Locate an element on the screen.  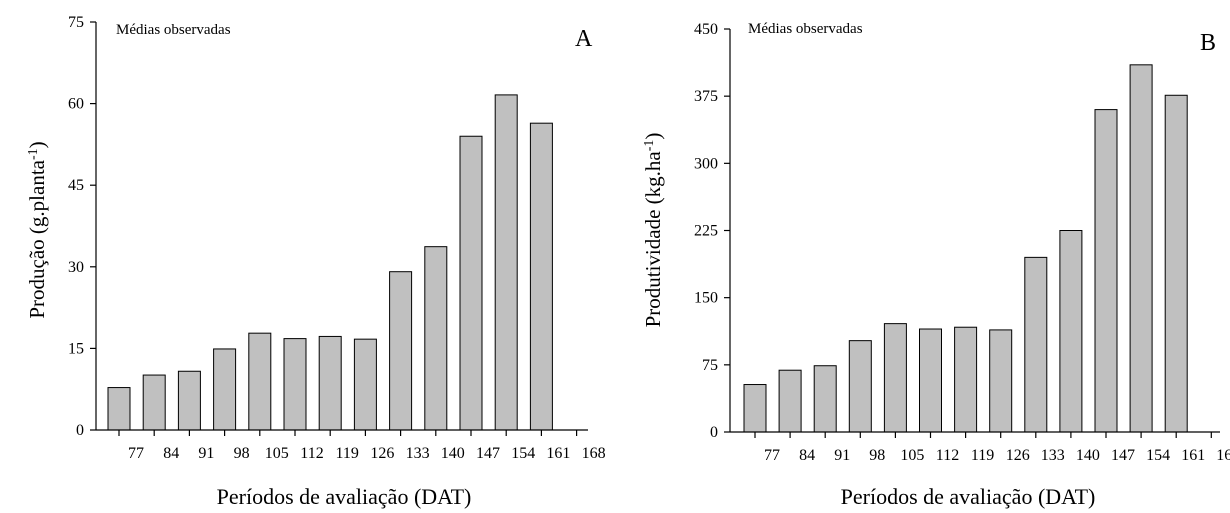
y-tick-label-b-75: 75 is located at coordinates (710, 365).